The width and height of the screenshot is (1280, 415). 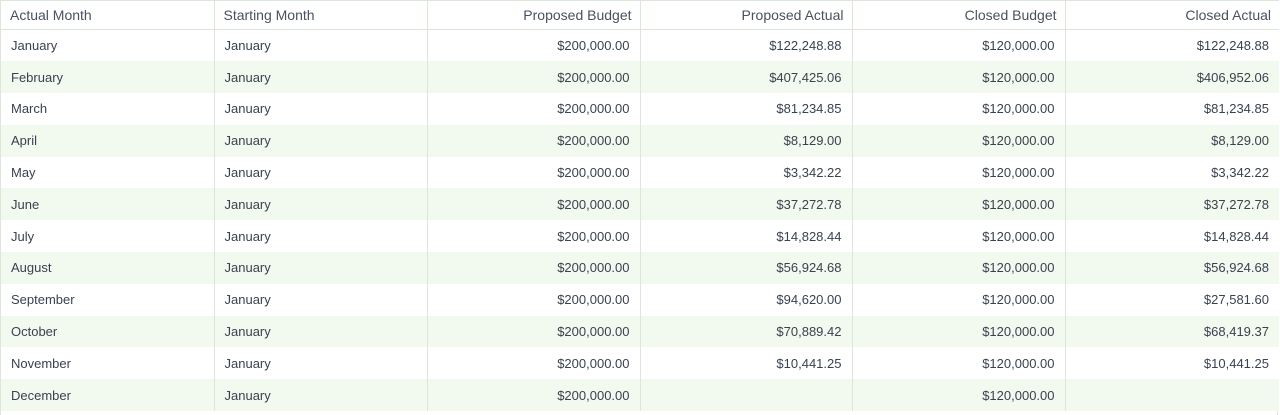 I want to click on cell-proposed-actual: $3,342.22, so click(x=746, y=172).